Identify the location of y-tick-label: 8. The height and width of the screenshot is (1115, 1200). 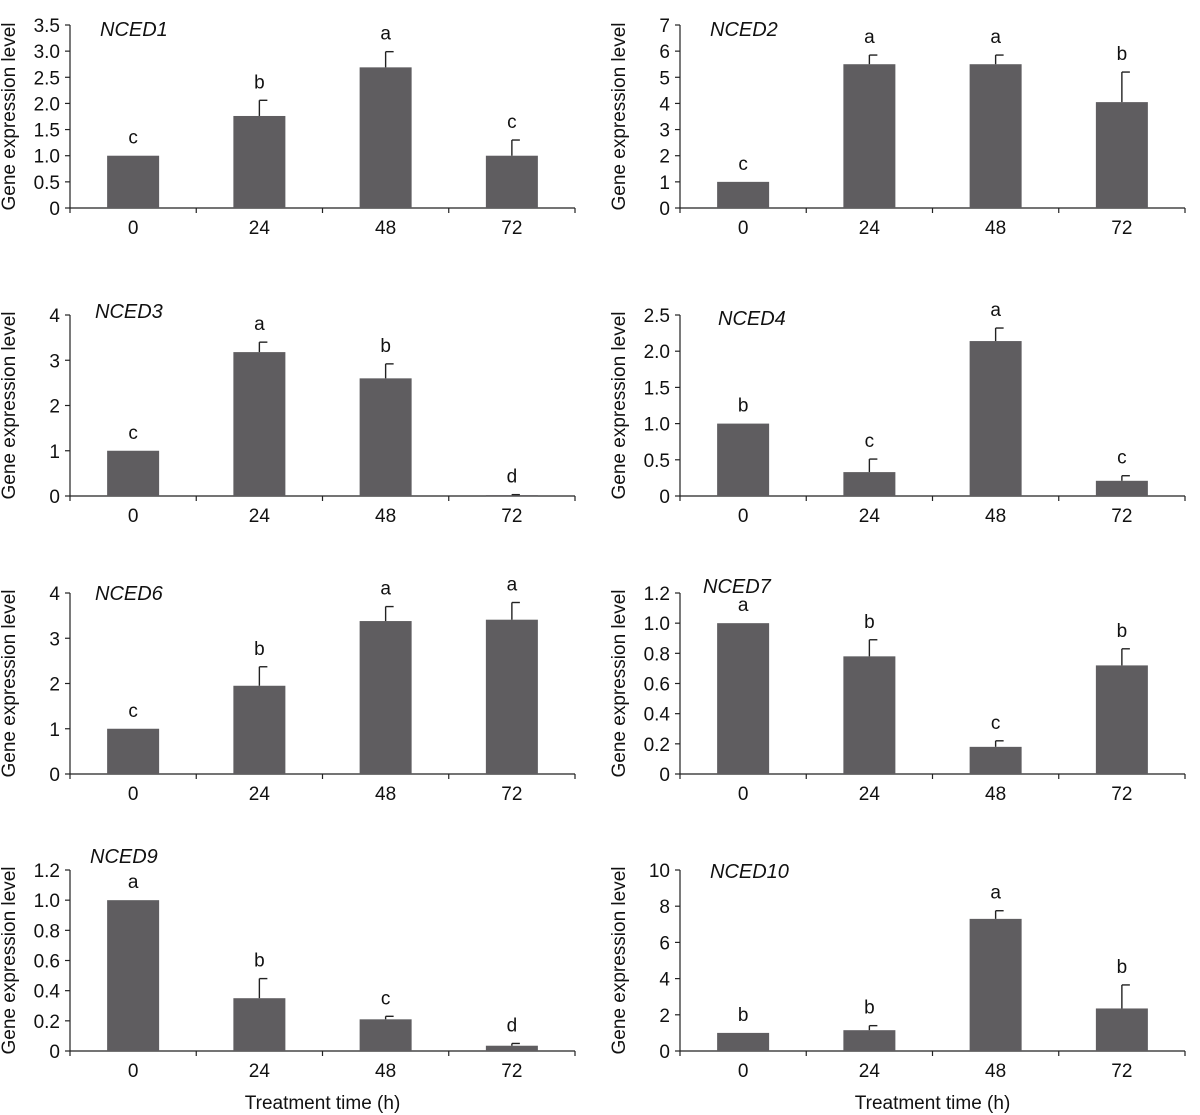
(664, 907).